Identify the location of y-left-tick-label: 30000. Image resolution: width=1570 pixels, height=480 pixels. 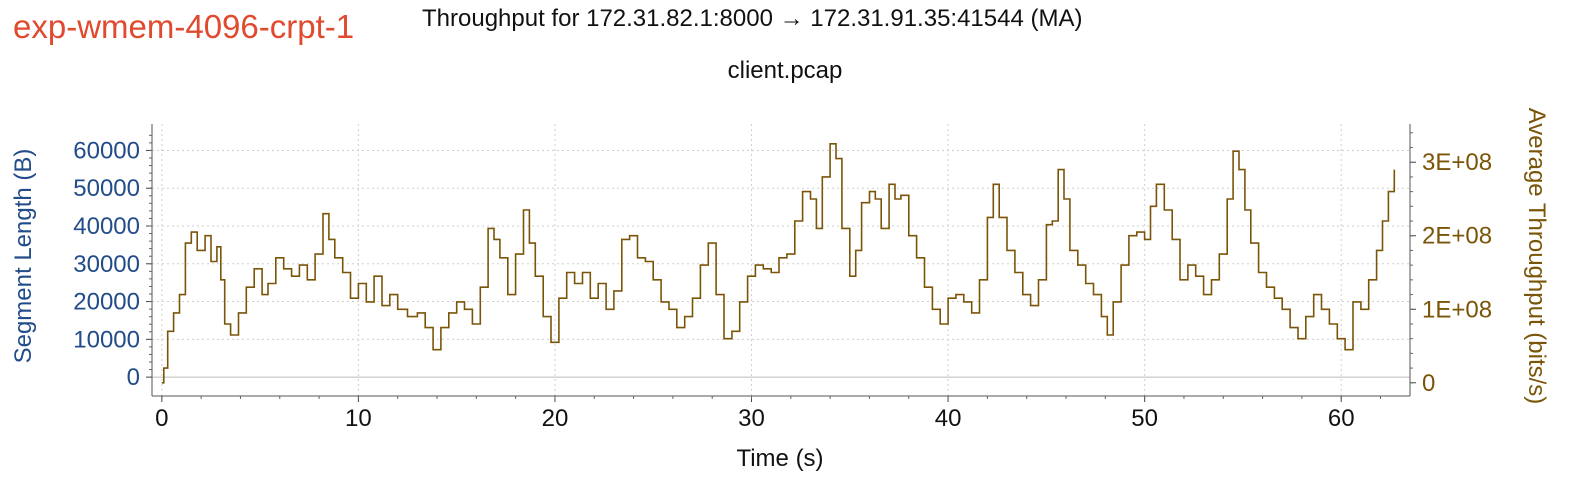
(106, 264).